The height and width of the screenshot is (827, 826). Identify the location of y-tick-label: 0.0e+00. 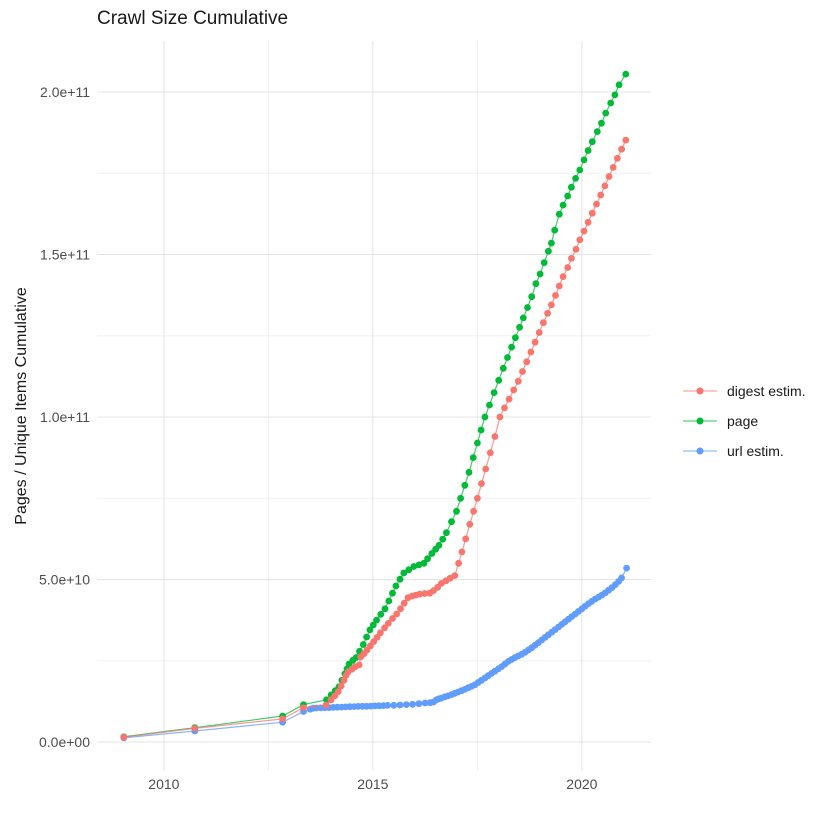
(64, 742).